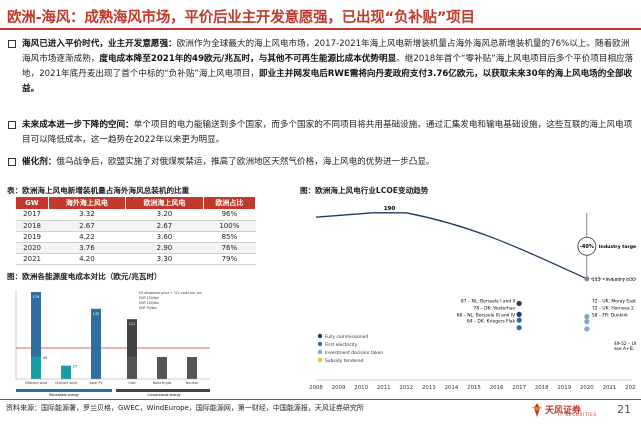  I want to click on data-label: 27, so click(75, 367).